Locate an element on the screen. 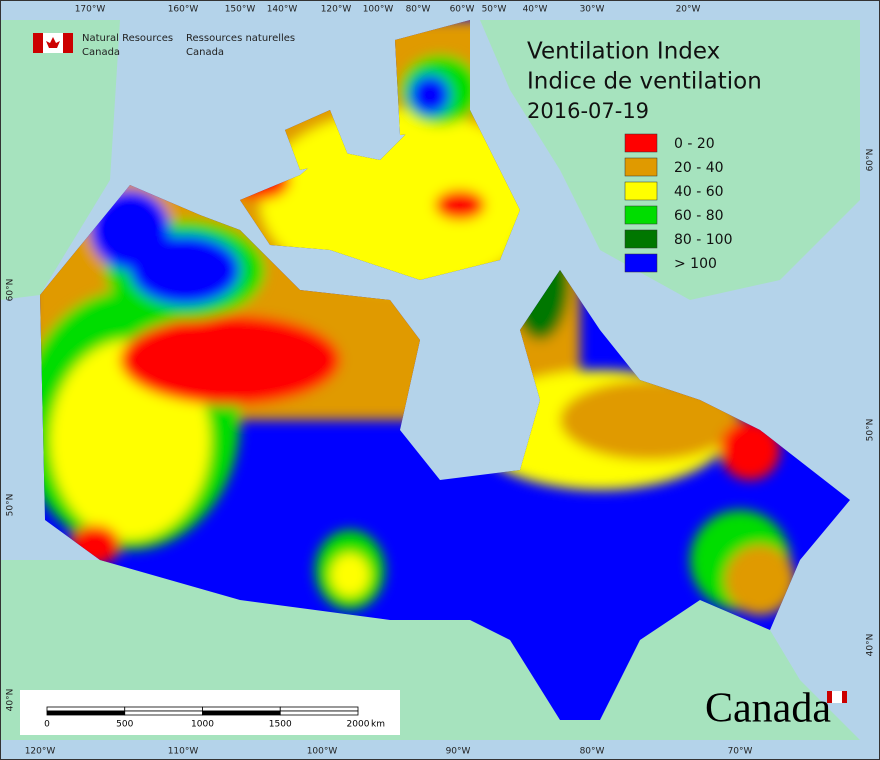 This screenshot has height=760, width=880. scale-label: 2000 is located at coordinates (358, 725).